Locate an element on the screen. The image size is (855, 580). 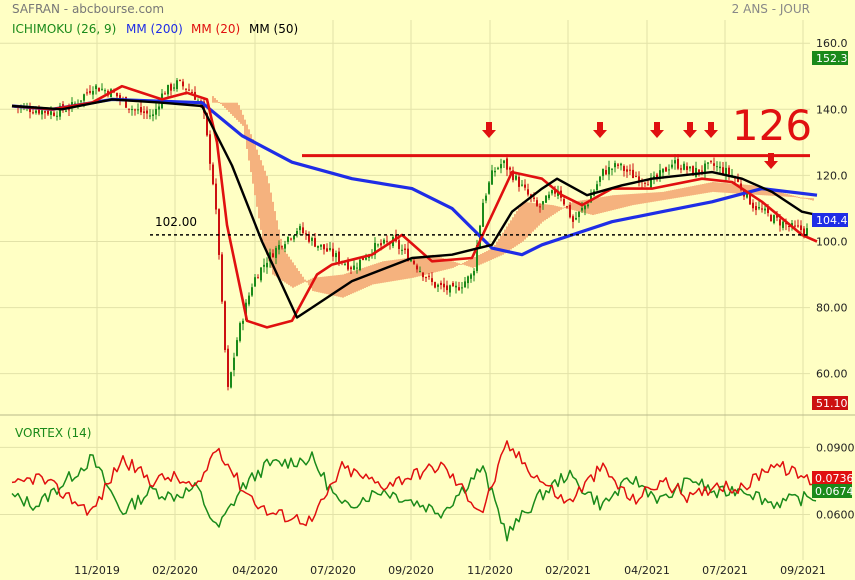
period-label: 2 ANS - JOUR is located at coordinates (771, 9).